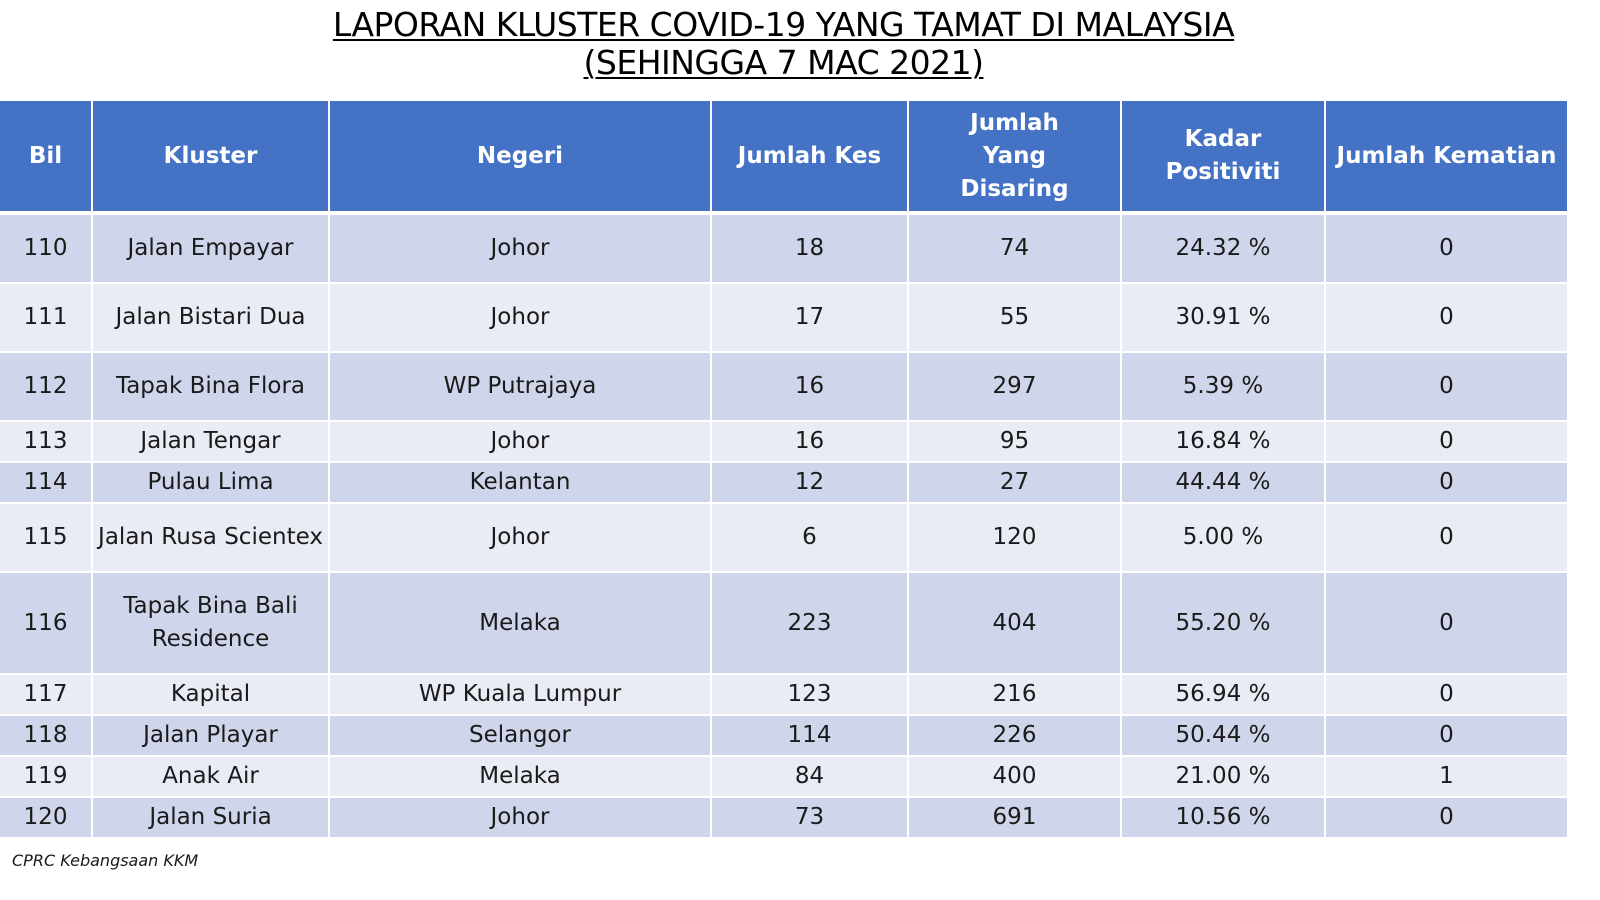  What do you see at coordinates (211, 158) in the screenshot?
I see `header-kluster: Kluster` at bounding box center [211, 158].